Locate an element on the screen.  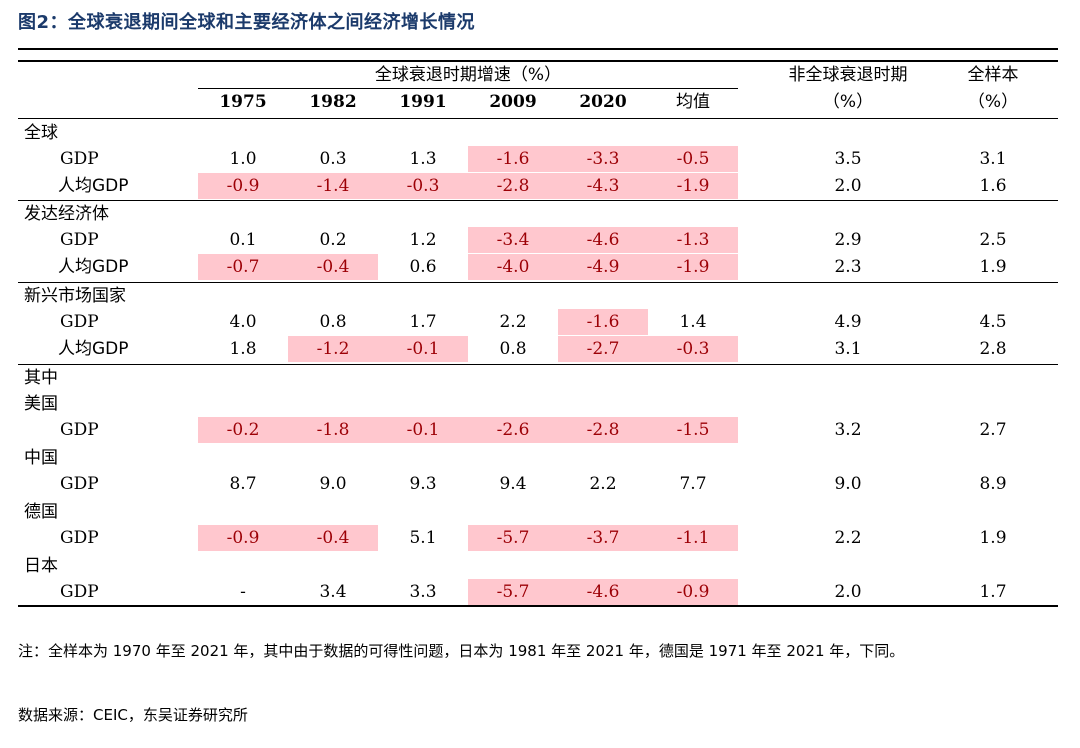
group-label-emerging: 新兴市场国家 is located at coordinates (75, 296).